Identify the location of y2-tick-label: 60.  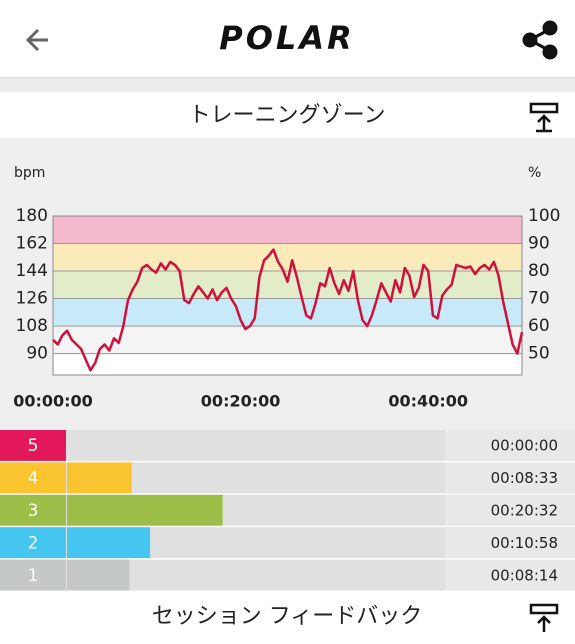
(539, 326).